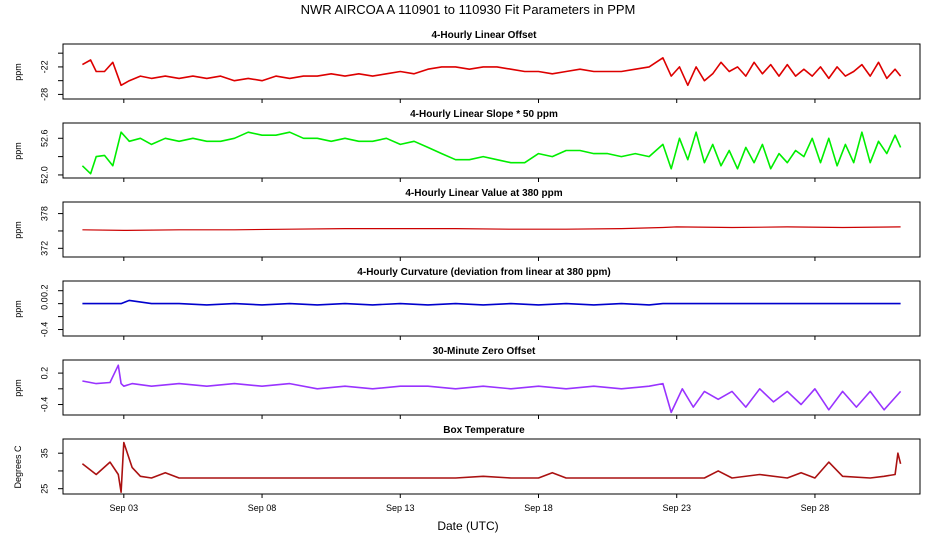 Image resolution: width=936 pixels, height=540 pixels. I want to click on y-axis: 52.0 52.6, so click(51, 157).